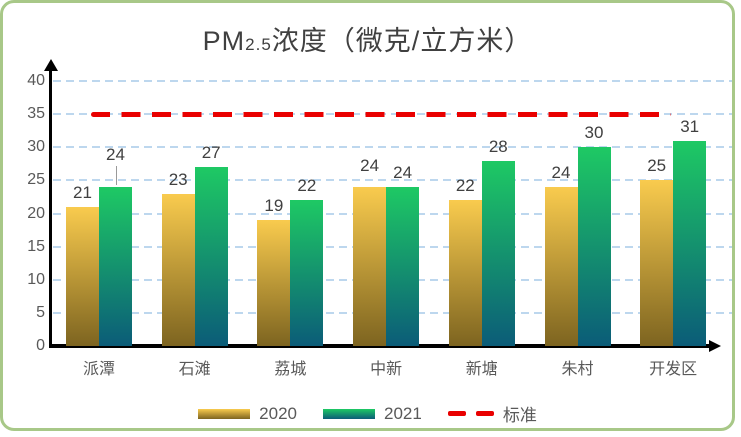 Image resolution: width=741 pixels, height=437 pixels. What do you see at coordinates (36, 114) in the screenshot?
I see `y-tick-label-35: 35` at bounding box center [36, 114].